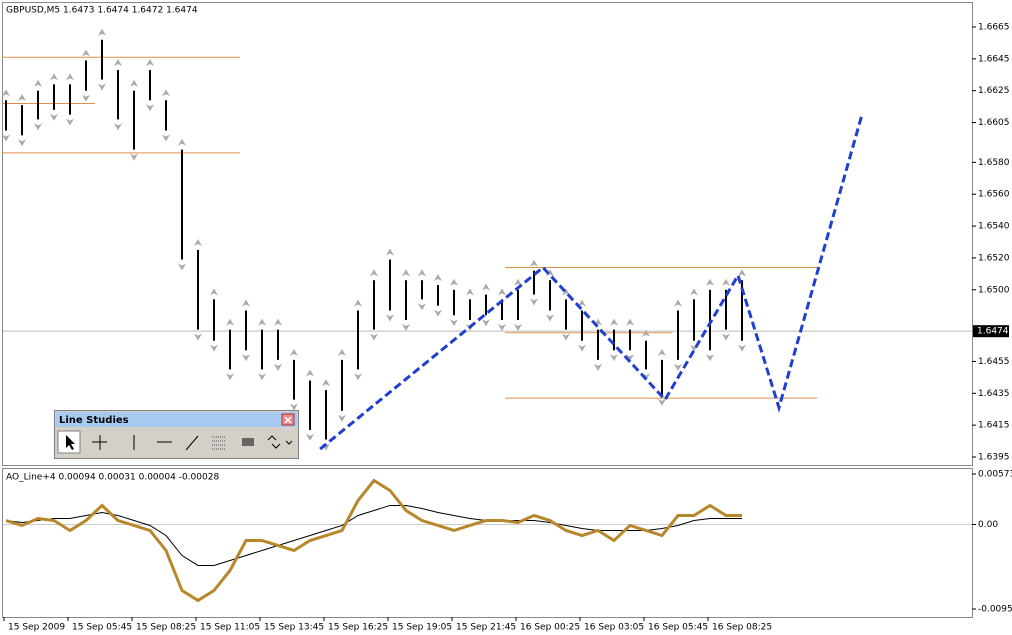 Image resolution: width=1012 pixels, height=635 pixels. I want to click on trendline-icon, so click(192, 443).